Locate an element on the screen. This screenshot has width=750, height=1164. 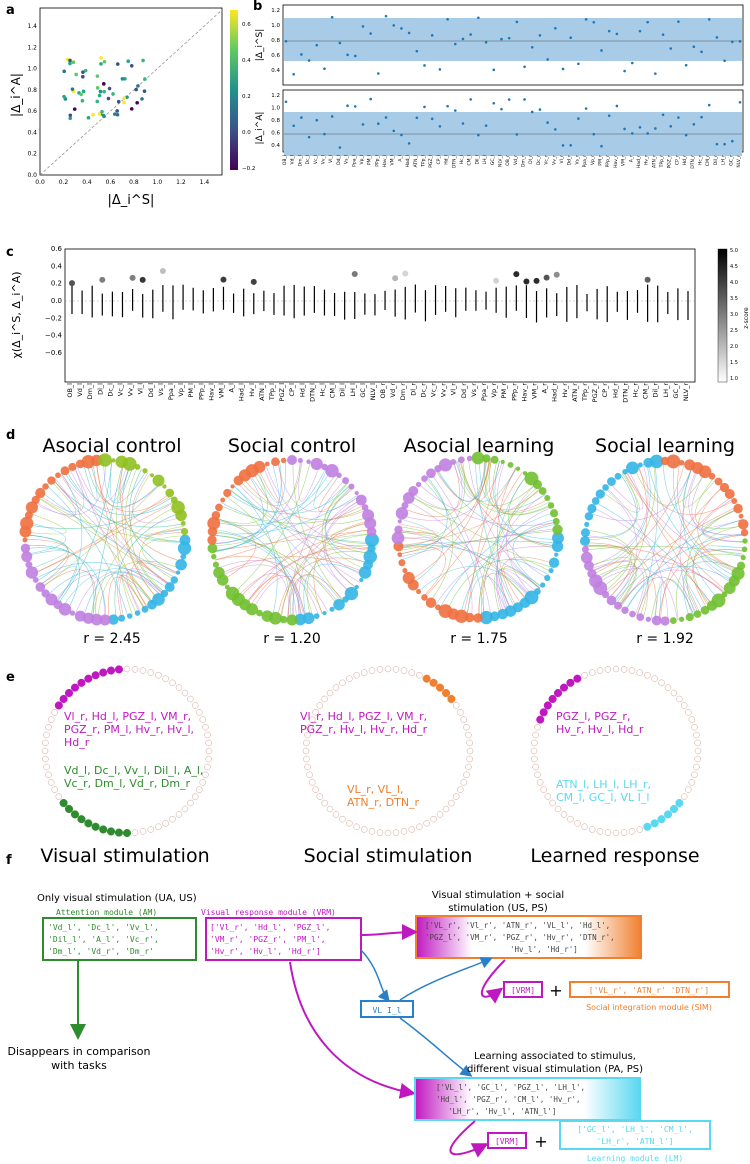
am-box is located at coordinates (119, 939).